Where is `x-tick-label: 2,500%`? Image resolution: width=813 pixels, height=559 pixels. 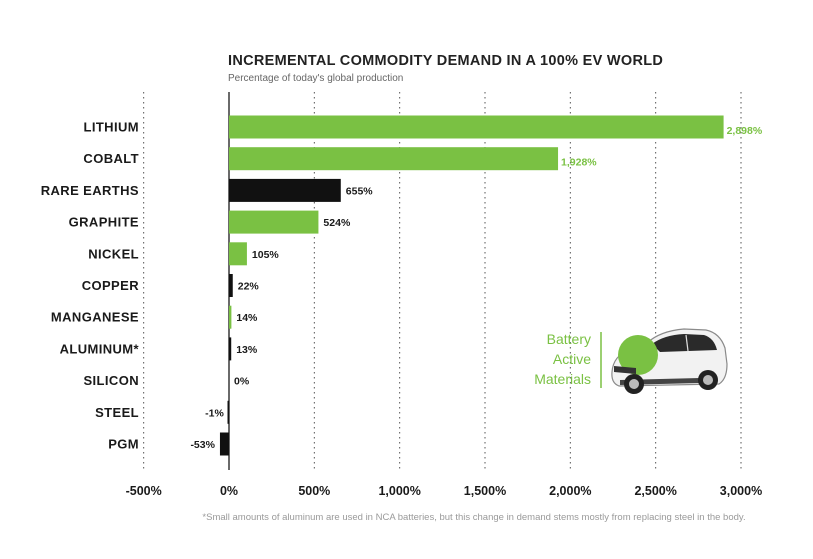
x-tick-label: 2,500% is located at coordinates (655, 491).